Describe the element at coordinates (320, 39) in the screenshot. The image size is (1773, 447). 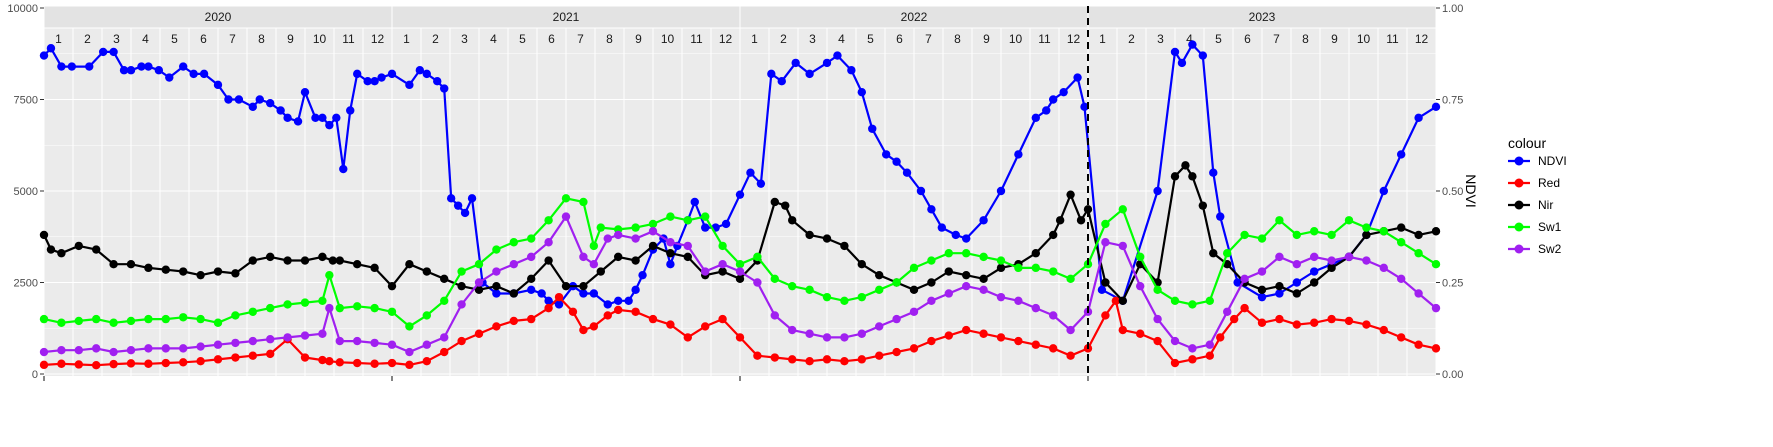
I see `month-label: 10` at that location.